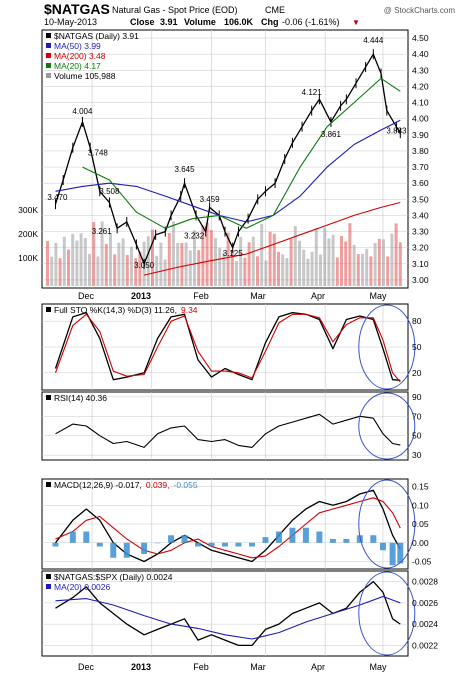 Image resolution: width=464 pixels, height=690 pixels. I want to click on x-label-may: May, so click(378, 296).